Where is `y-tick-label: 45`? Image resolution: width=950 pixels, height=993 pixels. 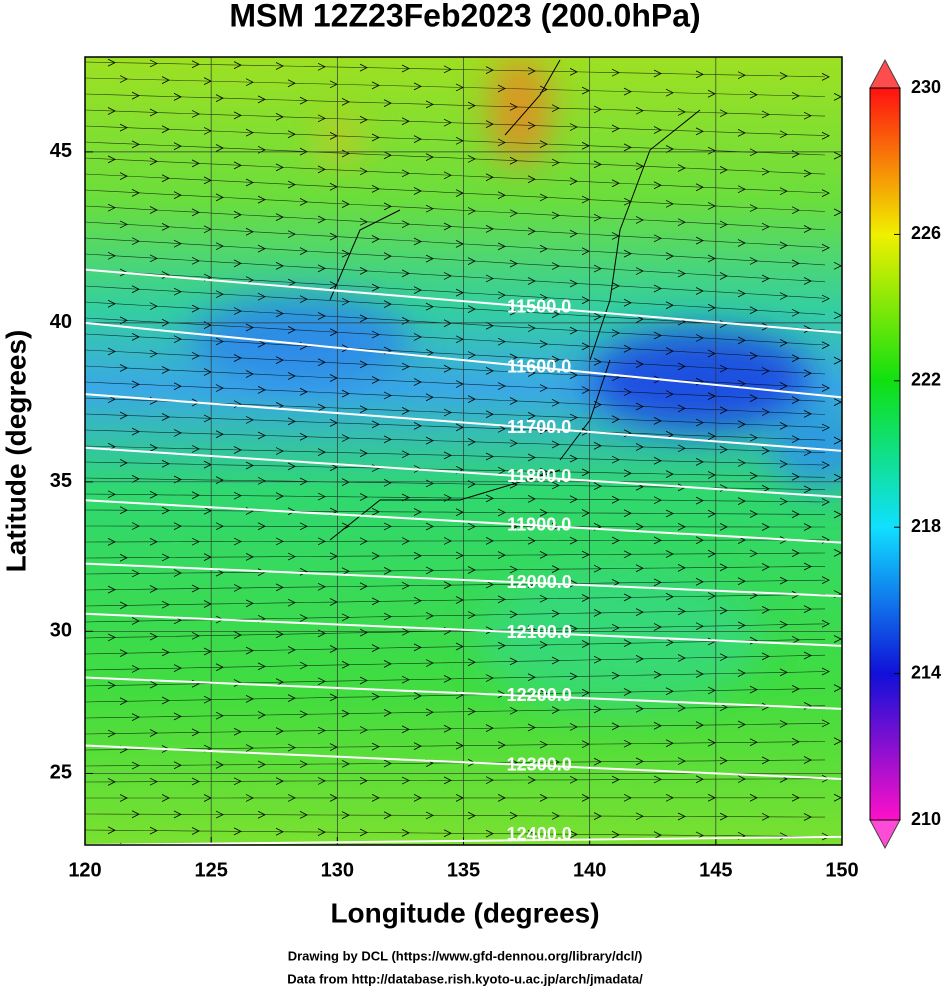
y-tick-label: 45 is located at coordinates (61, 151).